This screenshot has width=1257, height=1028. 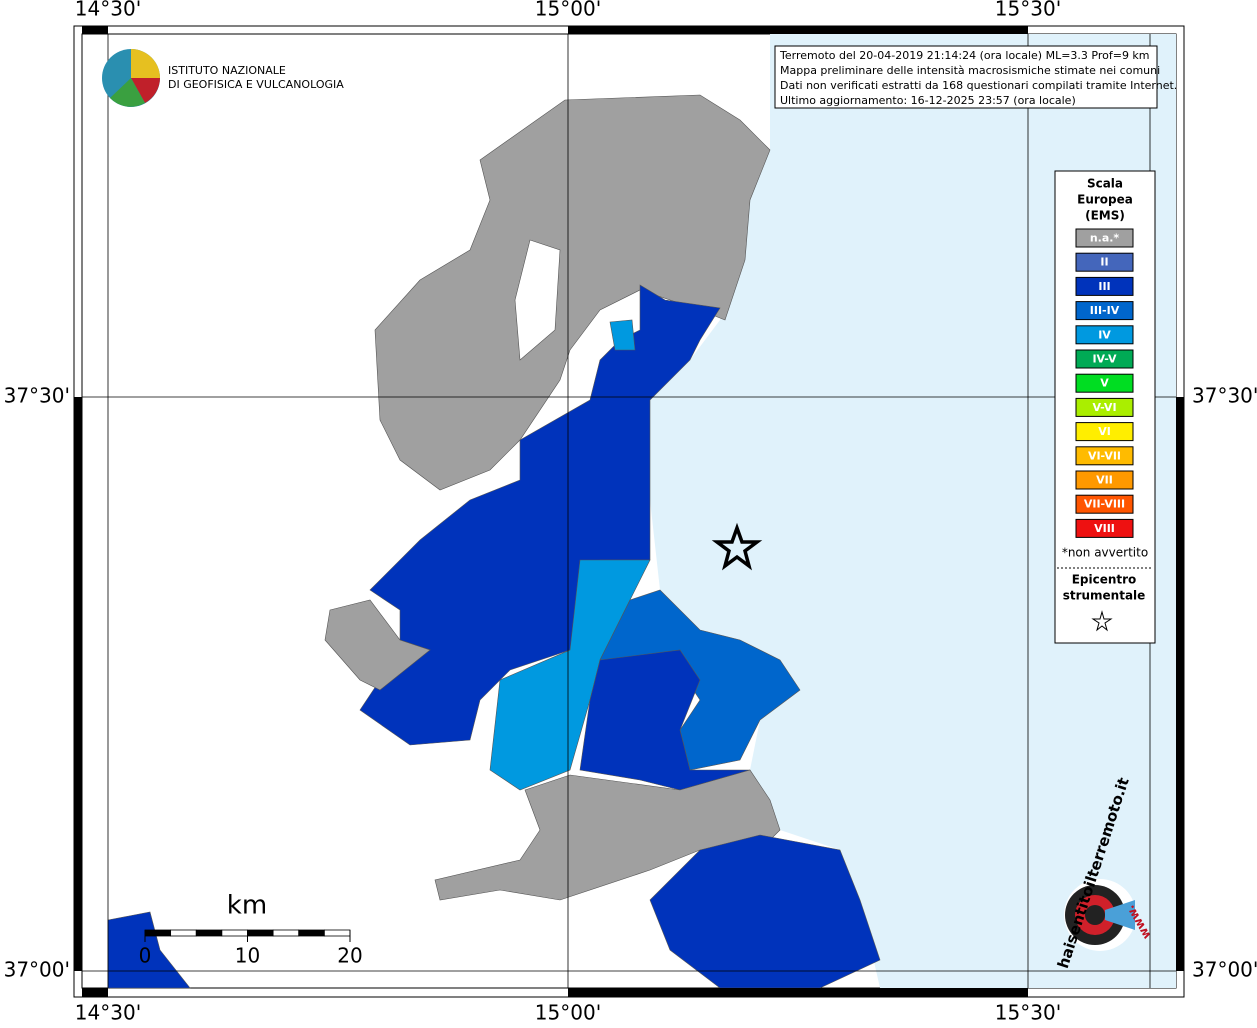 I want to click on scale-label: 0, so click(x=145, y=956).